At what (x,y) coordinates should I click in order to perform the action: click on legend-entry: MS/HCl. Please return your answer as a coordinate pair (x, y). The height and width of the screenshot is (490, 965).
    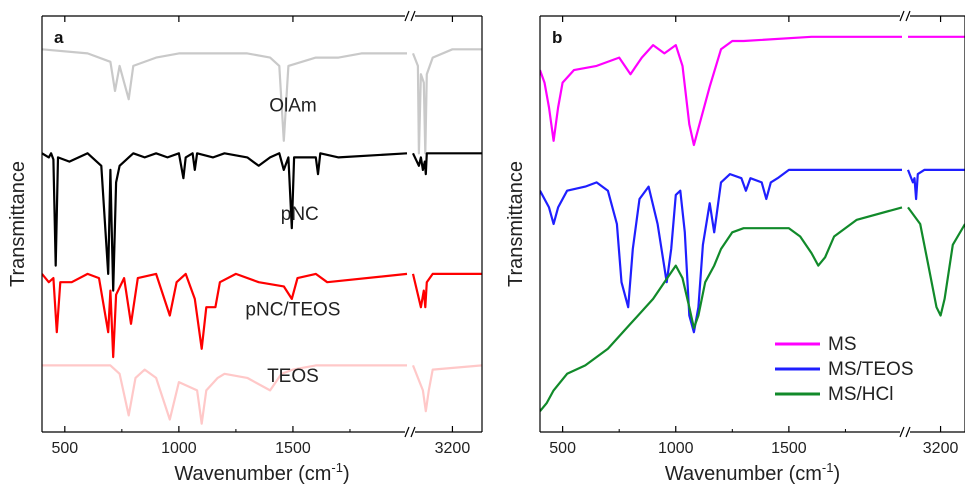
    Looking at the image, I should click on (860, 394).